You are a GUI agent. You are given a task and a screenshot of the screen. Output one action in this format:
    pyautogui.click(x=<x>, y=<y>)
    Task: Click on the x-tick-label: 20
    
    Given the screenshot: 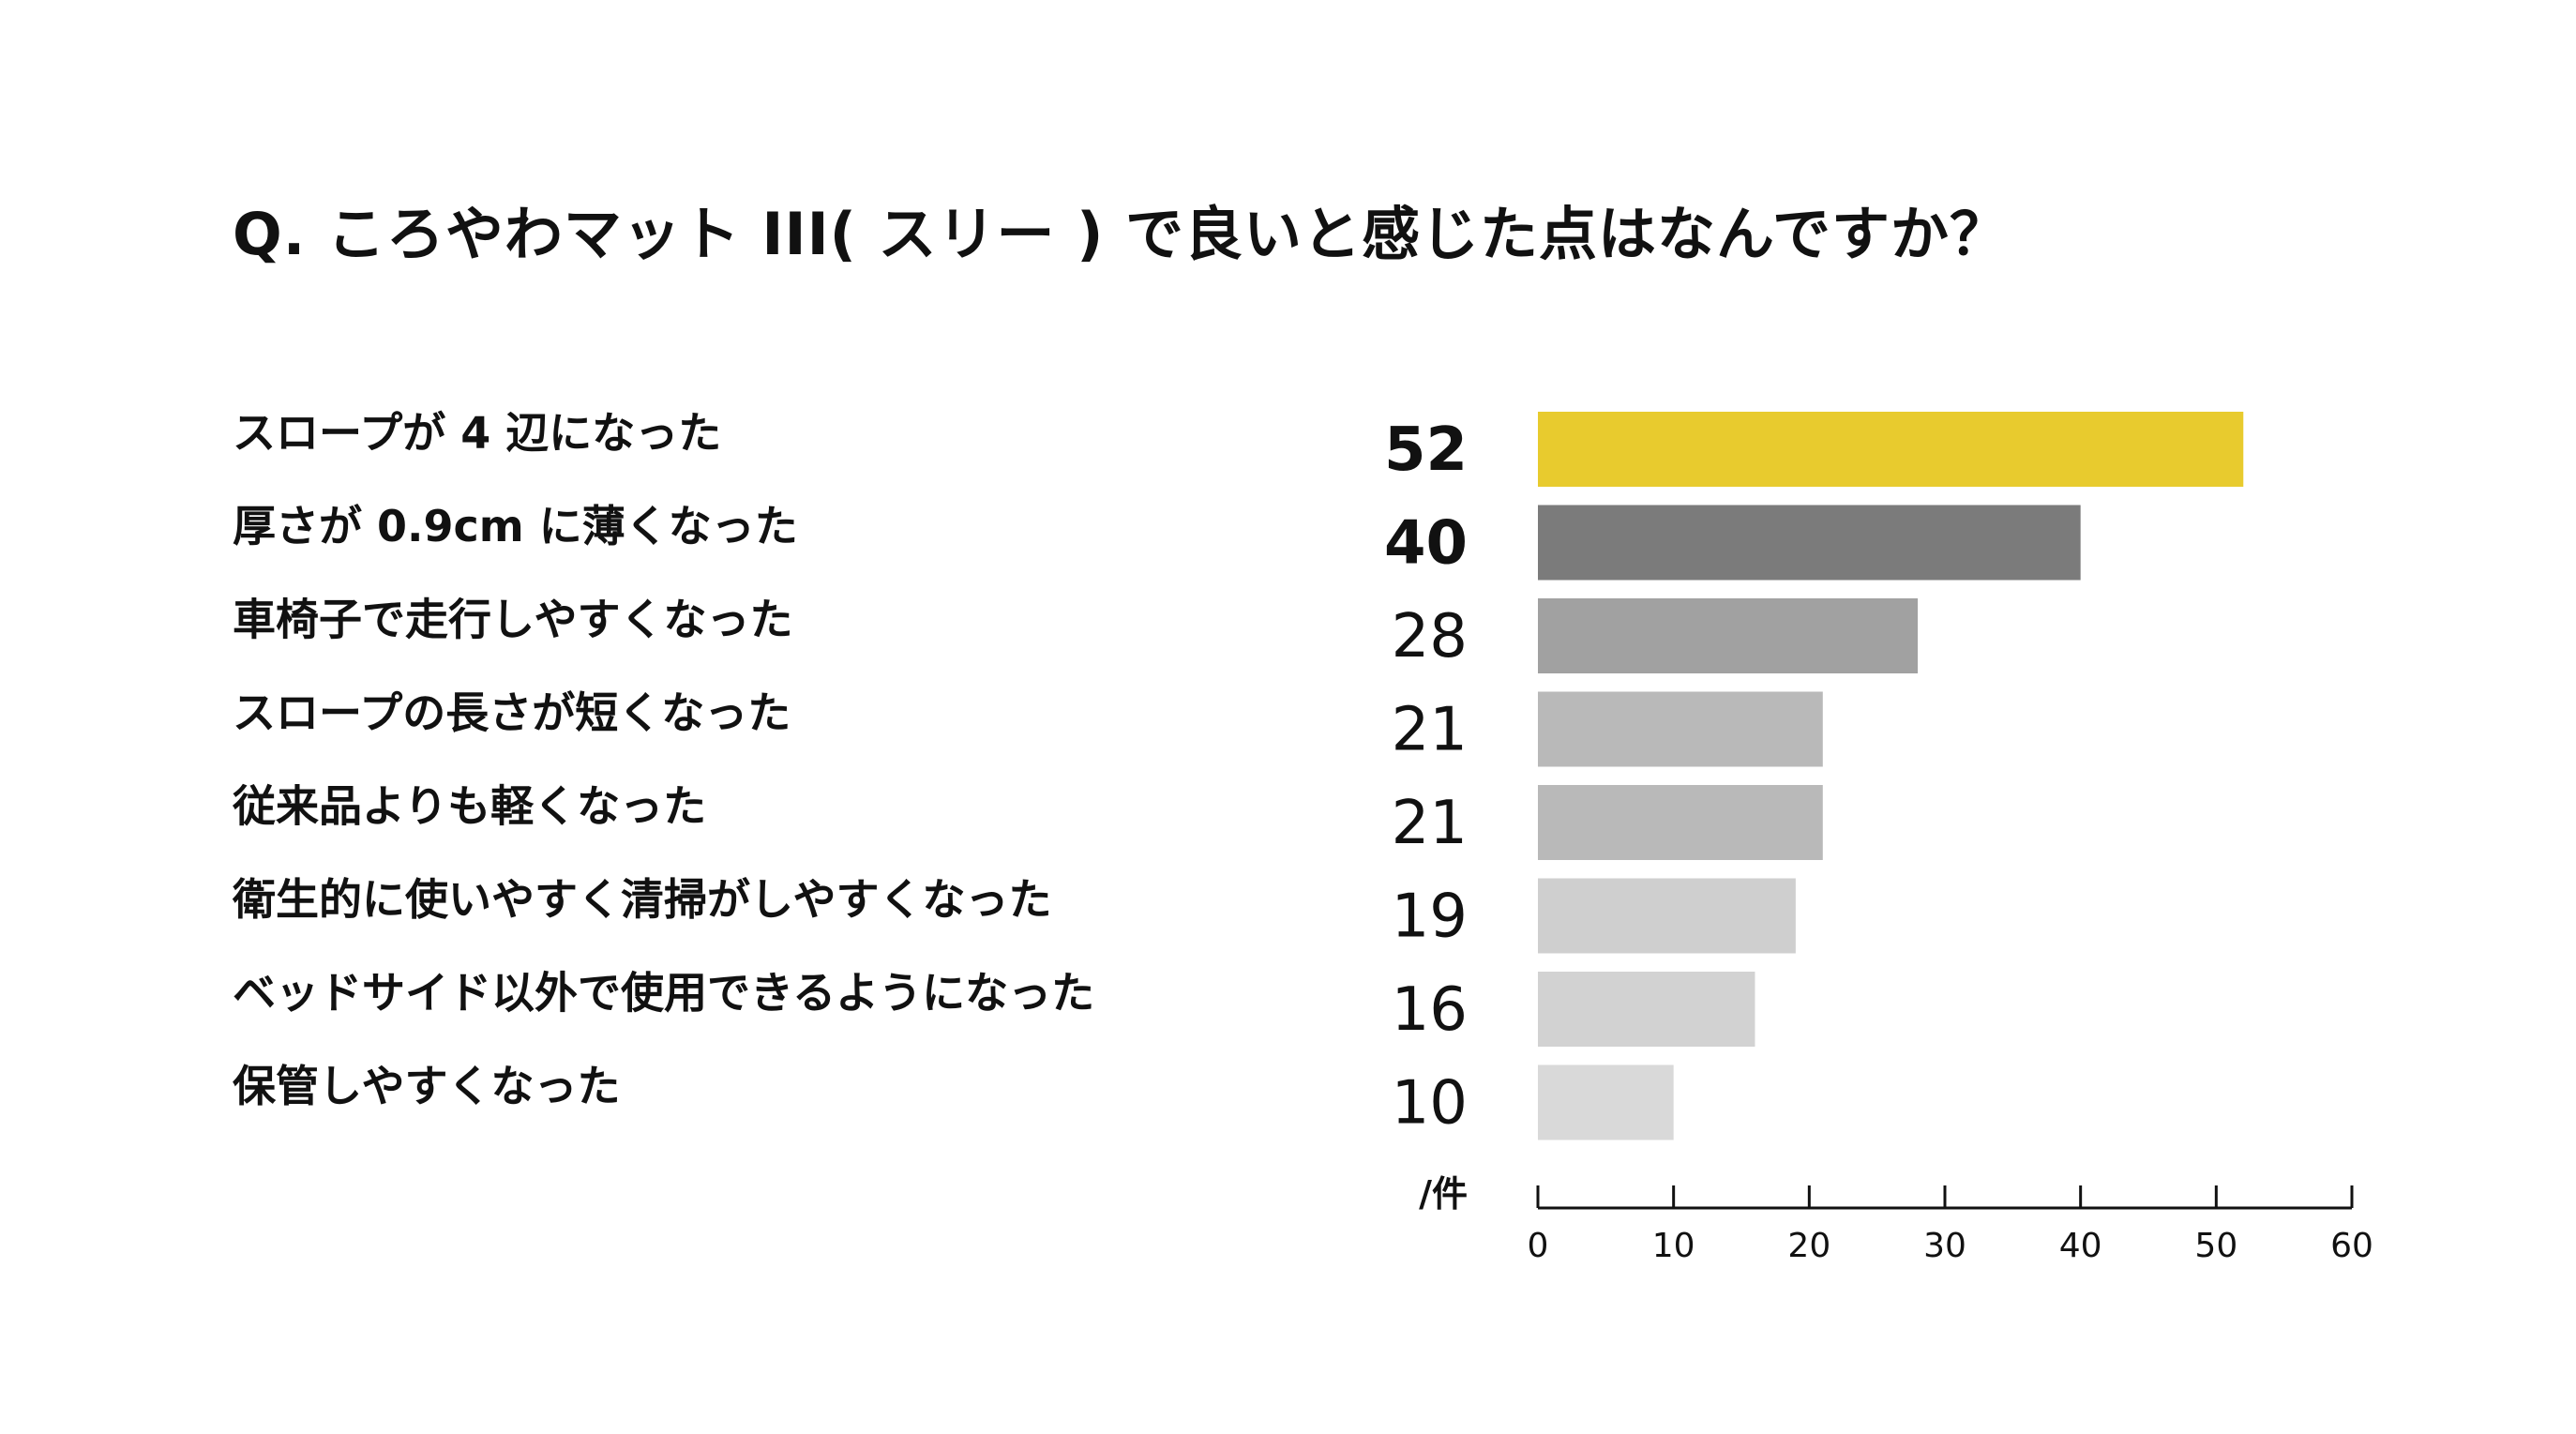 What is the action you would take?
    pyautogui.click(x=1808, y=1246)
    